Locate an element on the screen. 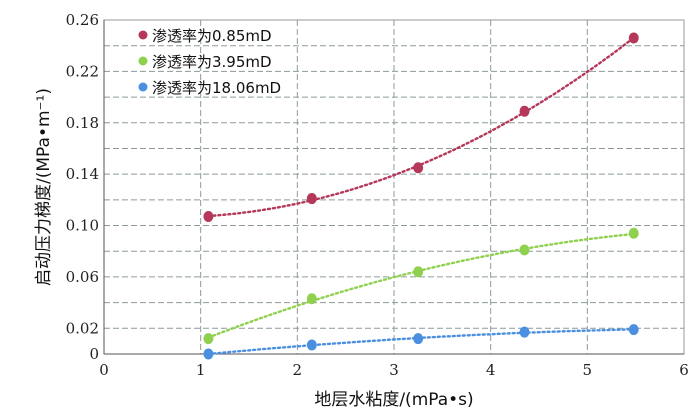 This screenshot has width=700, height=420. legend: 渗透率为0.85mD 渗透率为3.95mD 渗透率为18.06mD is located at coordinates (209, 62).